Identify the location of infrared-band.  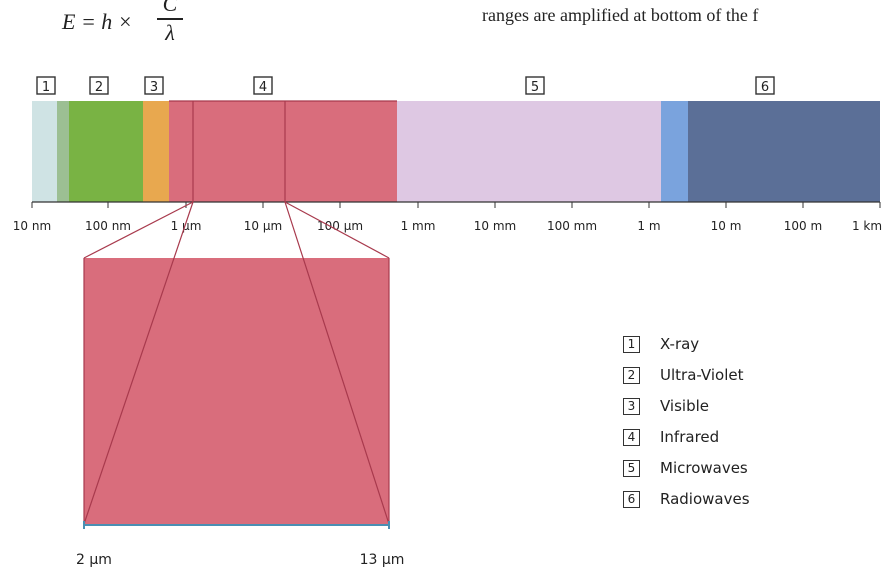
(283, 151).